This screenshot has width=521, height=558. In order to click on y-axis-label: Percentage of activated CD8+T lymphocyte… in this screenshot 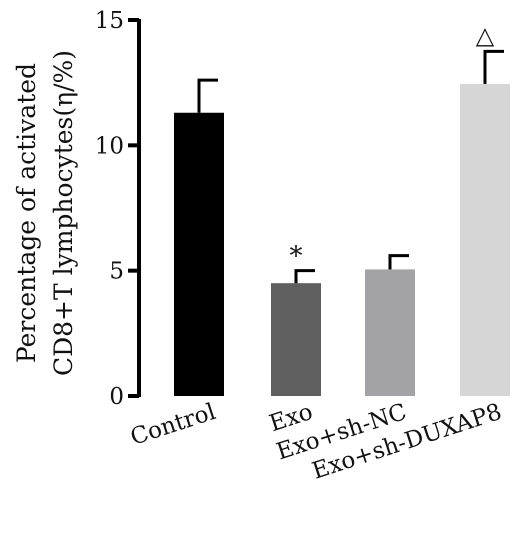, I will do `click(45, 213)`.